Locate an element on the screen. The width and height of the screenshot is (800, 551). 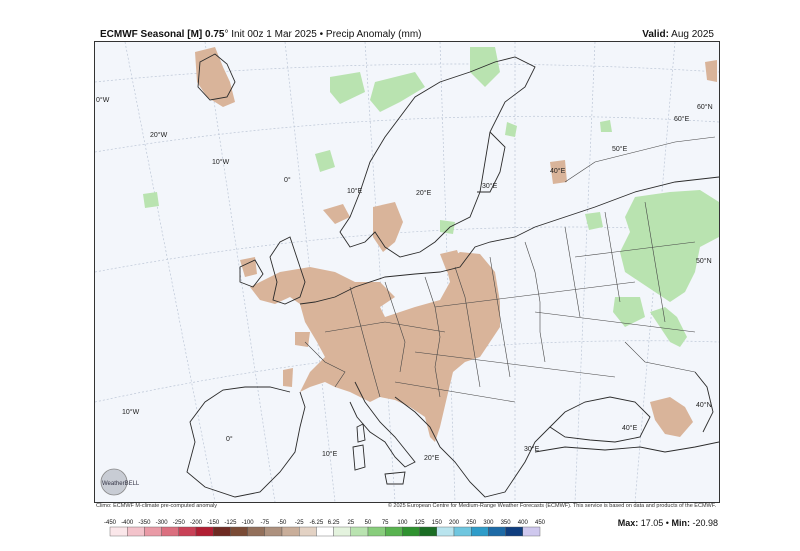
colorbar-tick-label: -400 is located at coordinates (127, 523).